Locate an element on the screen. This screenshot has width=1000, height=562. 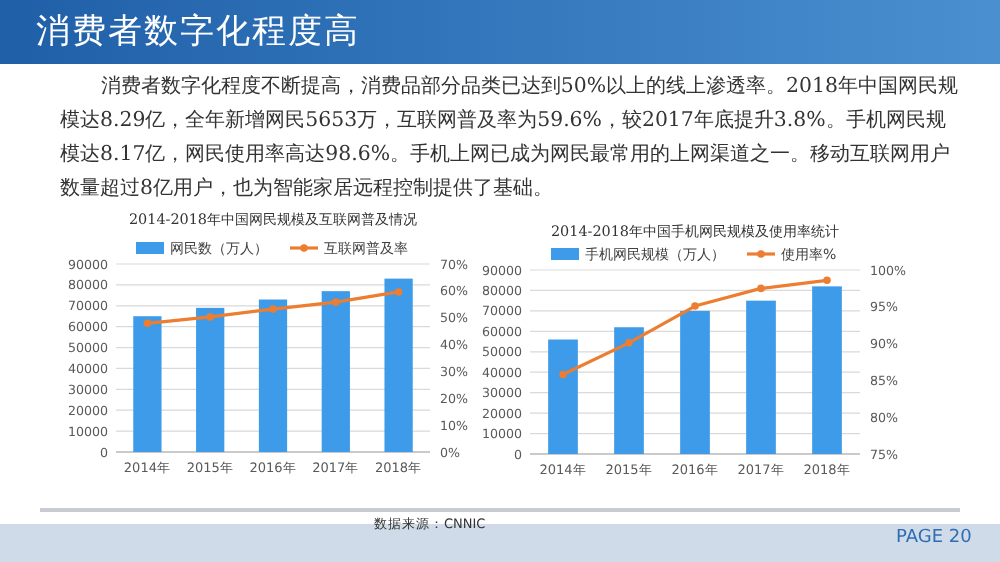
text: PAGE 20 is located at coordinates (935, 538).